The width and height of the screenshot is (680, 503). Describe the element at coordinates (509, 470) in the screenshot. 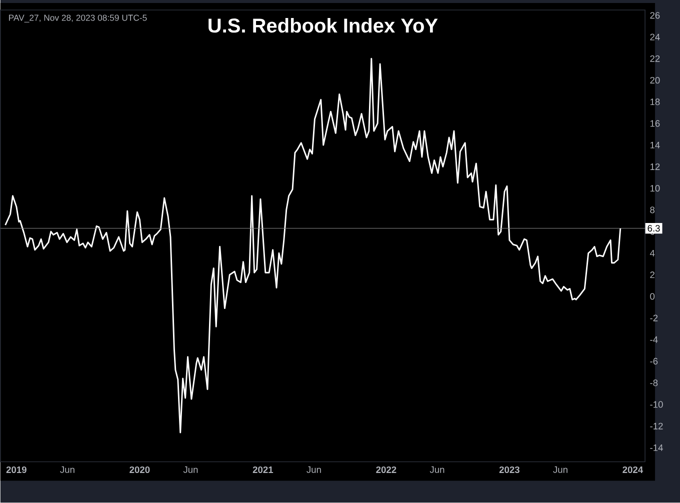

I see `x-tick-label: 2023` at that location.